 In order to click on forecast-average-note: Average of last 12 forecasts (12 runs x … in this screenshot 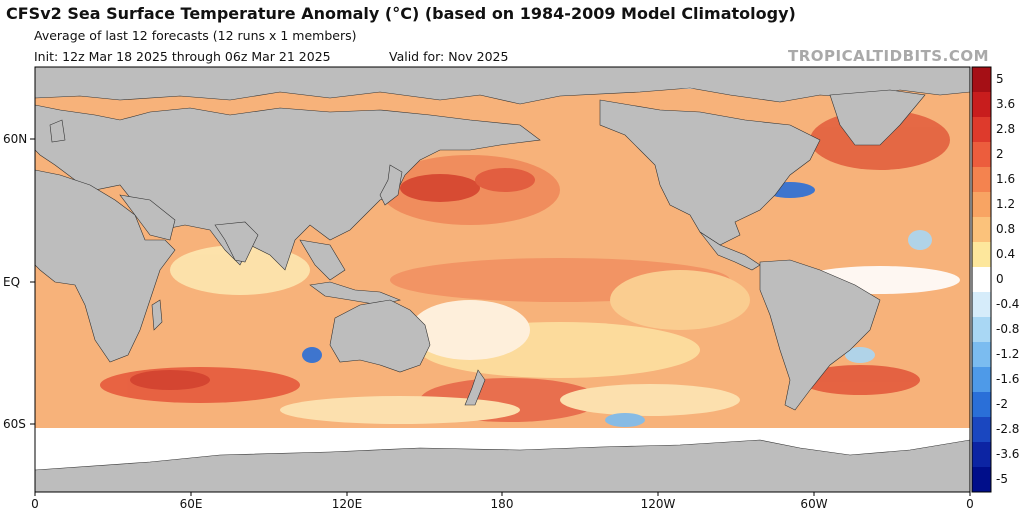, I will do `click(195, 35)`.